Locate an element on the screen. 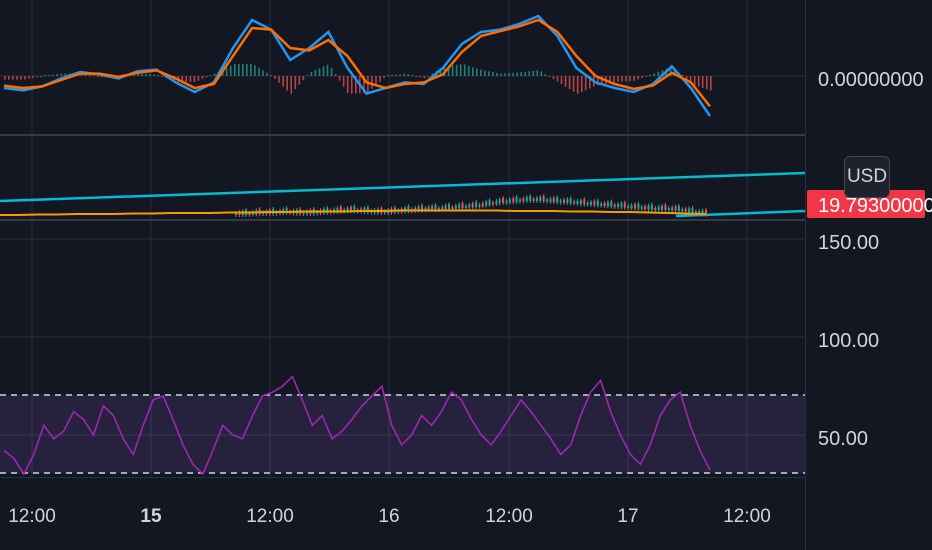  upper-trend-line is located at coordinates (403, 187).